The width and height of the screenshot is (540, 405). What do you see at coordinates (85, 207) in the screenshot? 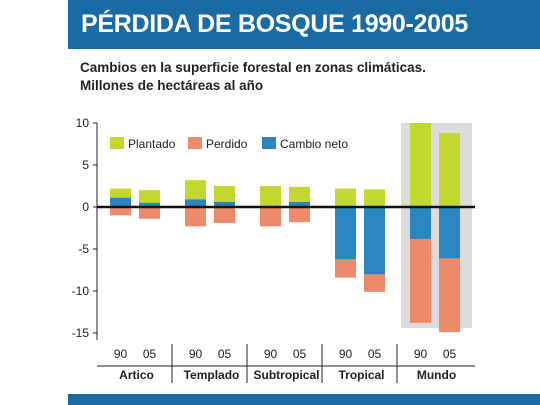
I see `y-tick-label: 0` at bounding box center [85, 207].